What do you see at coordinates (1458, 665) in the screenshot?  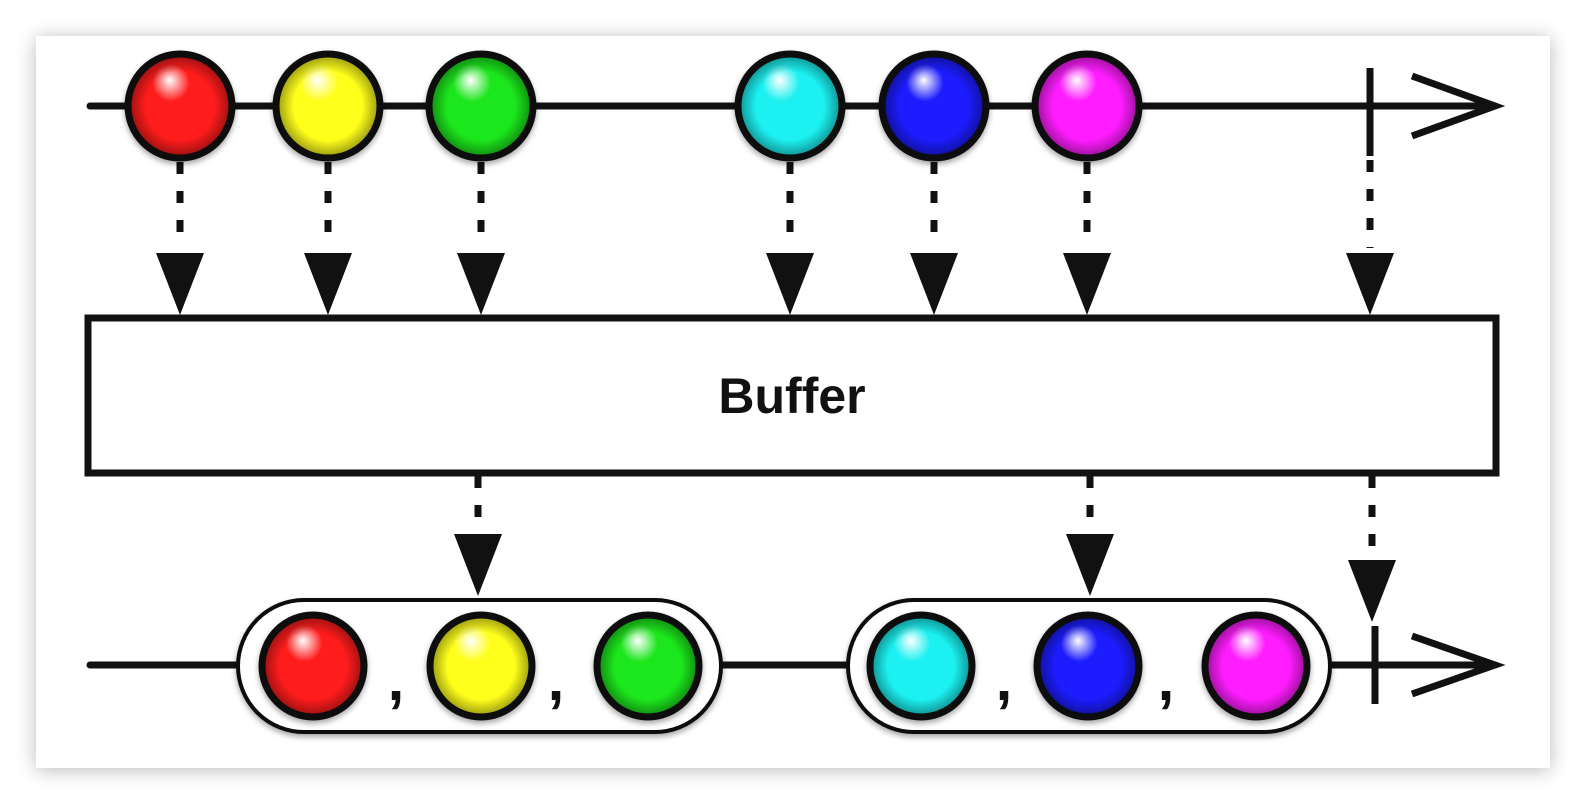 I see `output-arrowhead` at bounding box center [1458, 665].